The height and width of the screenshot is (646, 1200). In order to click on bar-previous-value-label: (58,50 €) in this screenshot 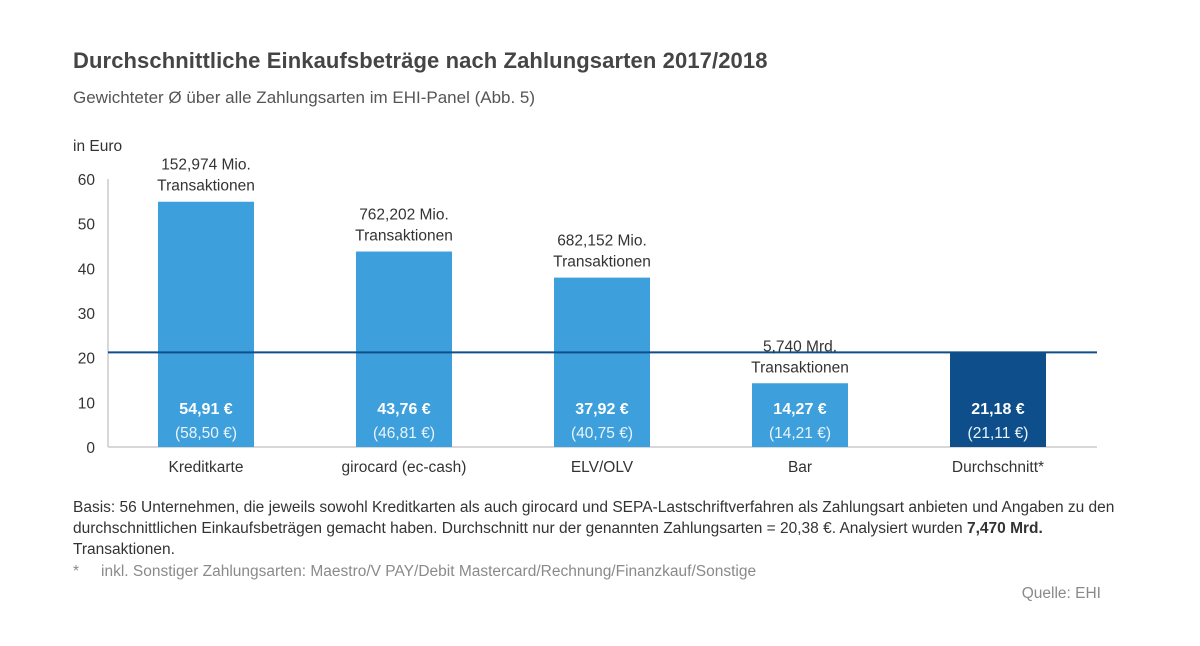, I will do `click(206, 433)`.